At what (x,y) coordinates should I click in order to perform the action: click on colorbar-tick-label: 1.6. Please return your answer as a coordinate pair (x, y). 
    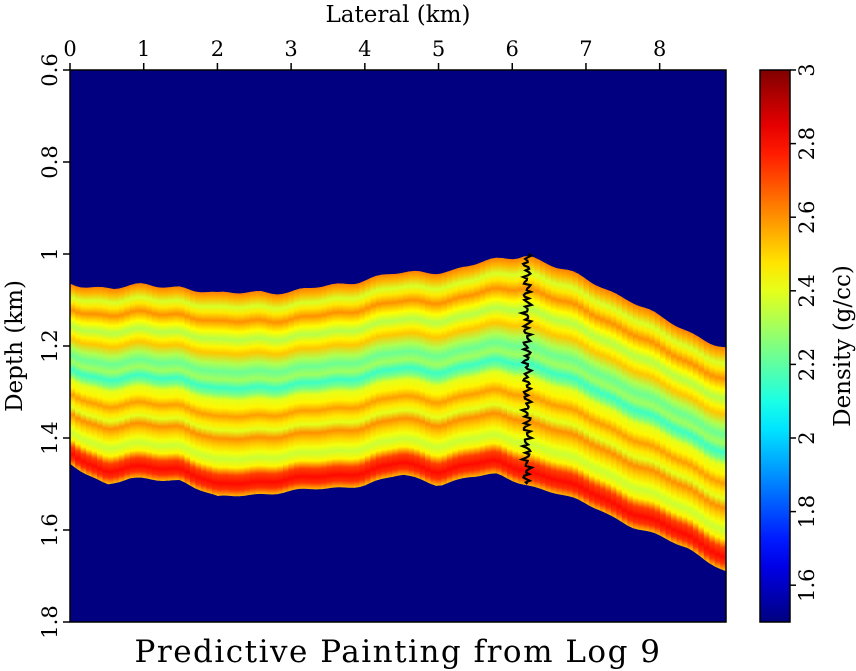
    Looking at the image, I should click on (807, 584).